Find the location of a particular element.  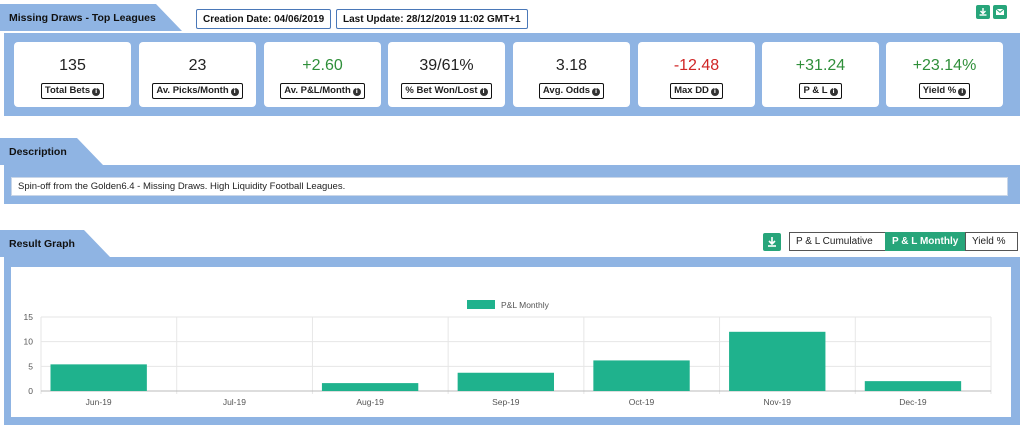

mail-icon is located at coordinates (1000, 11).